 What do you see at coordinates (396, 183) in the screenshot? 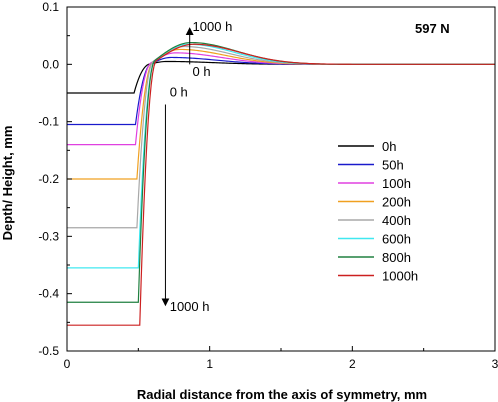
I see `legend-label-100h: 100h` at bounding box center [396, 183].